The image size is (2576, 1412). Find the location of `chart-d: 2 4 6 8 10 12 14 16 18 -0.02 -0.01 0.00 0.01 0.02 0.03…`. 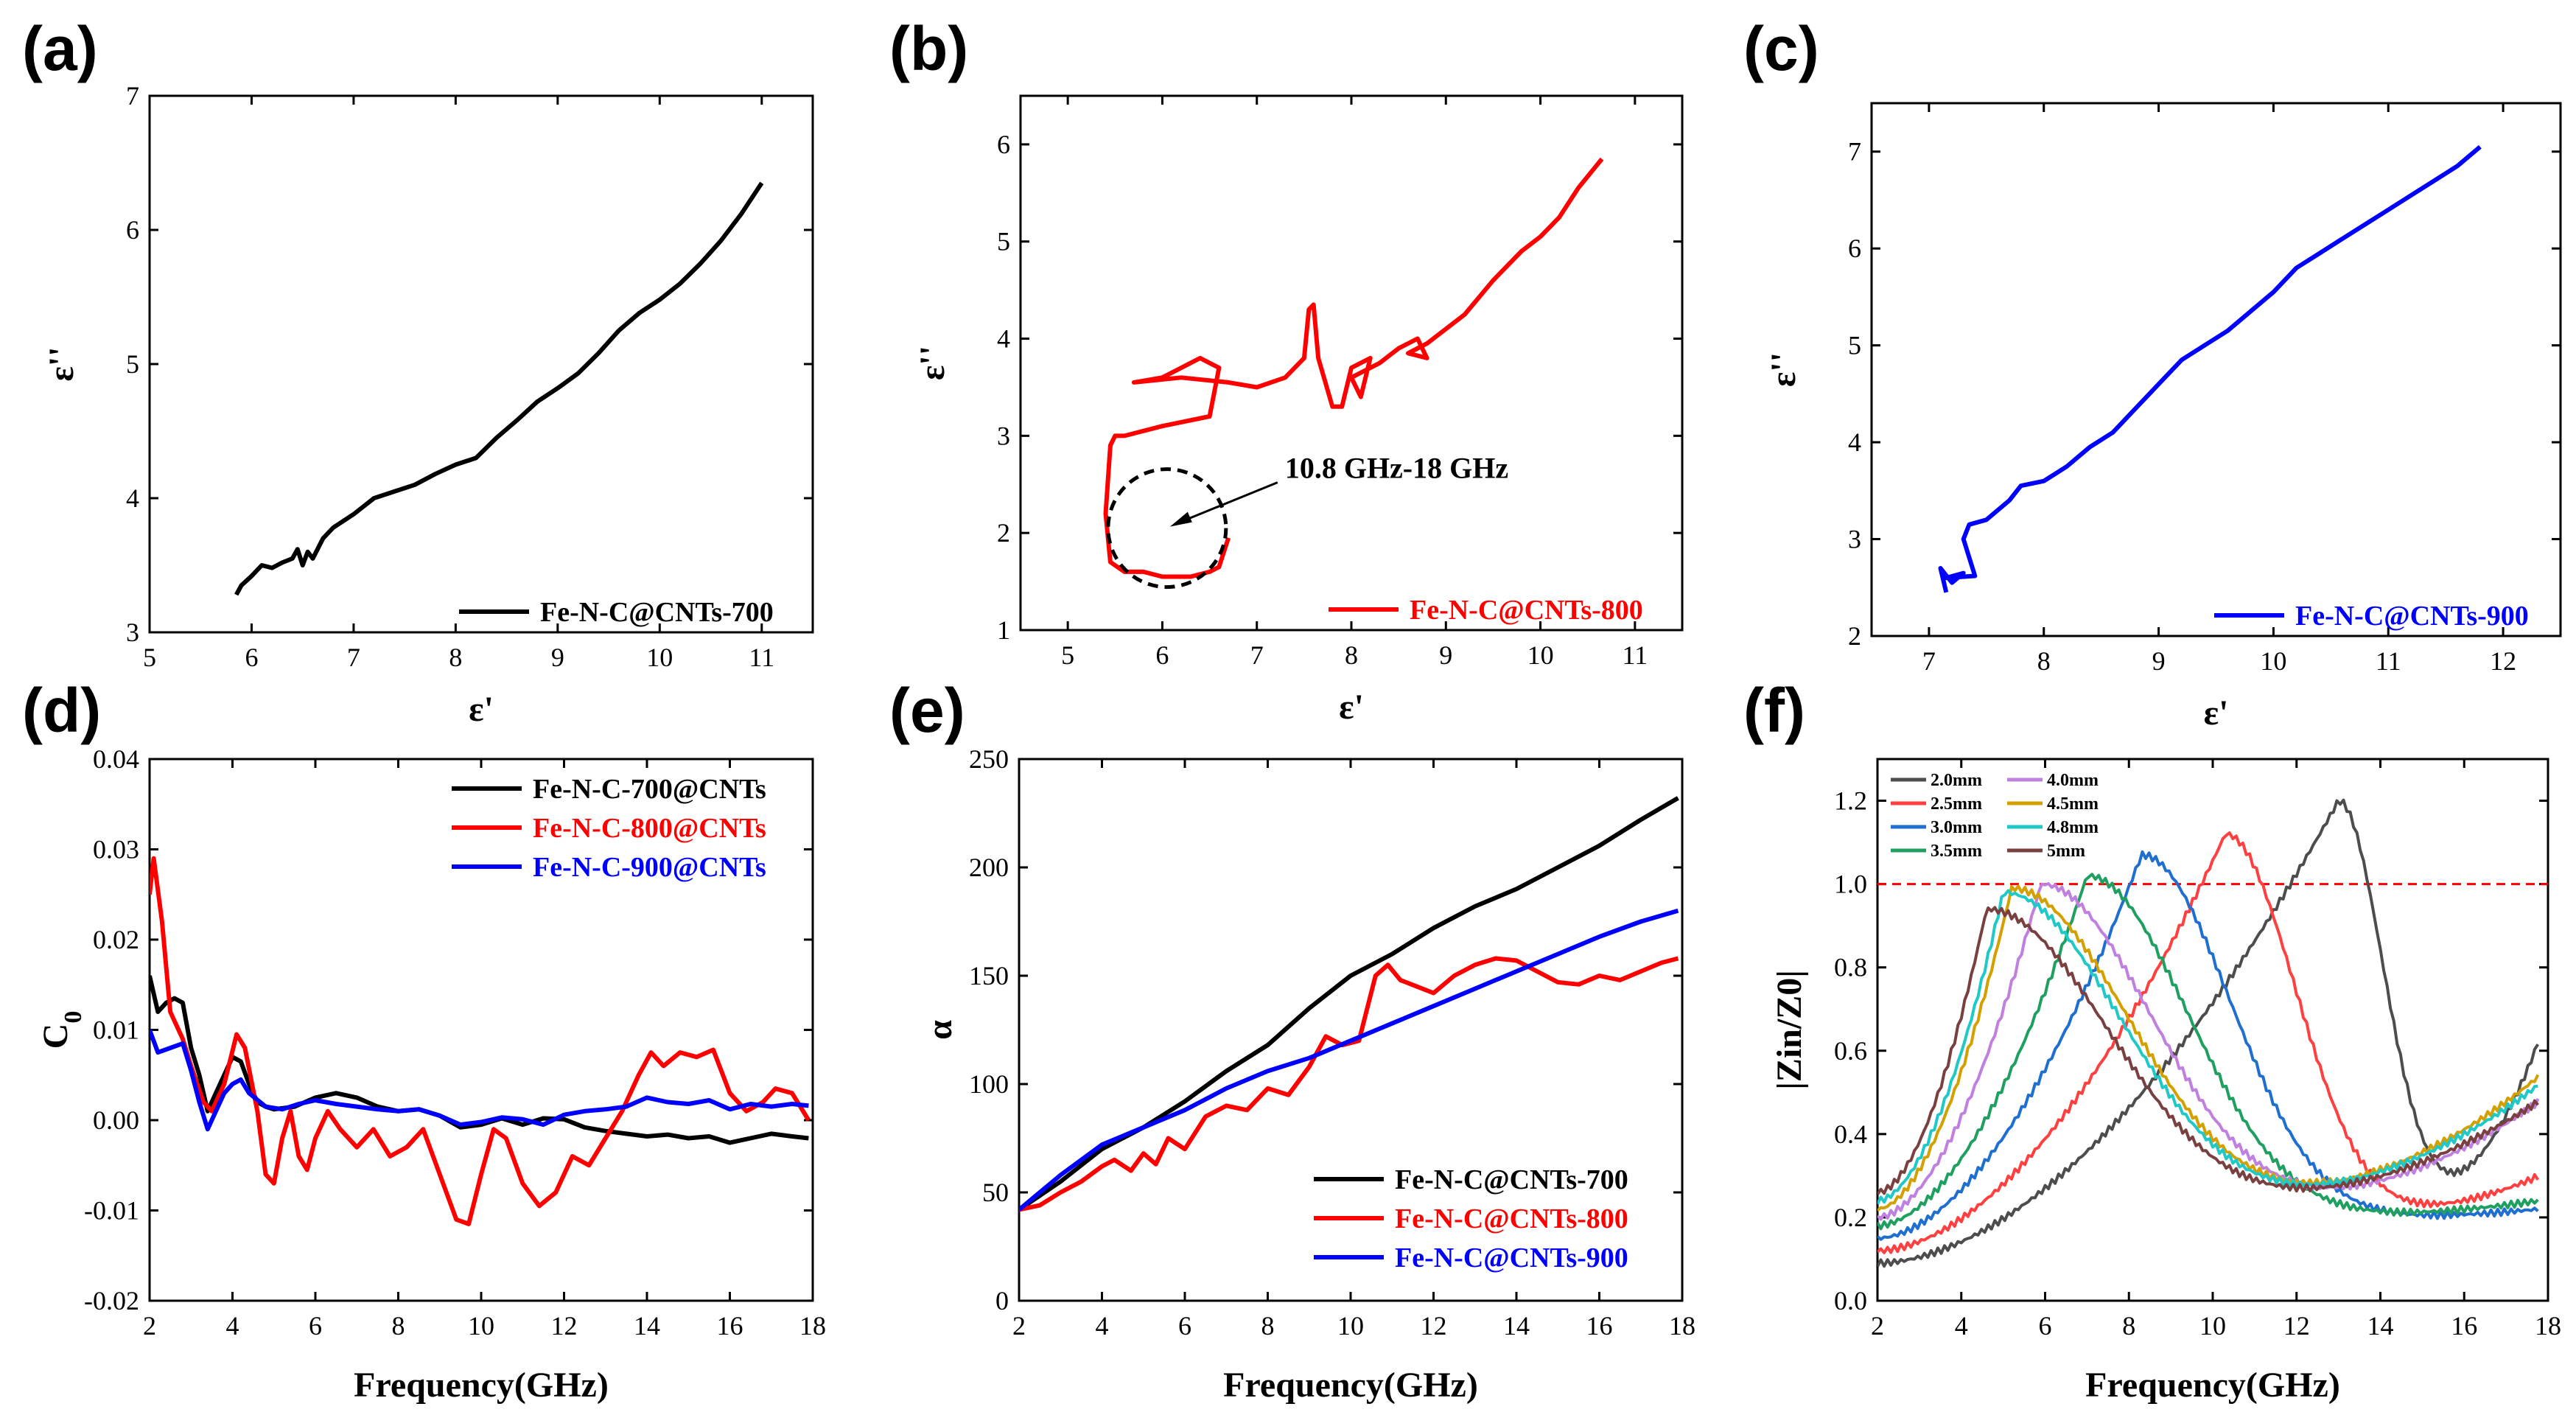

chart-d: 2 4 6 8 10 12 14 16 18 -0.02 -0.01 0.00 0.01 0.02 0.03… is located at coordinates (431, 1074).